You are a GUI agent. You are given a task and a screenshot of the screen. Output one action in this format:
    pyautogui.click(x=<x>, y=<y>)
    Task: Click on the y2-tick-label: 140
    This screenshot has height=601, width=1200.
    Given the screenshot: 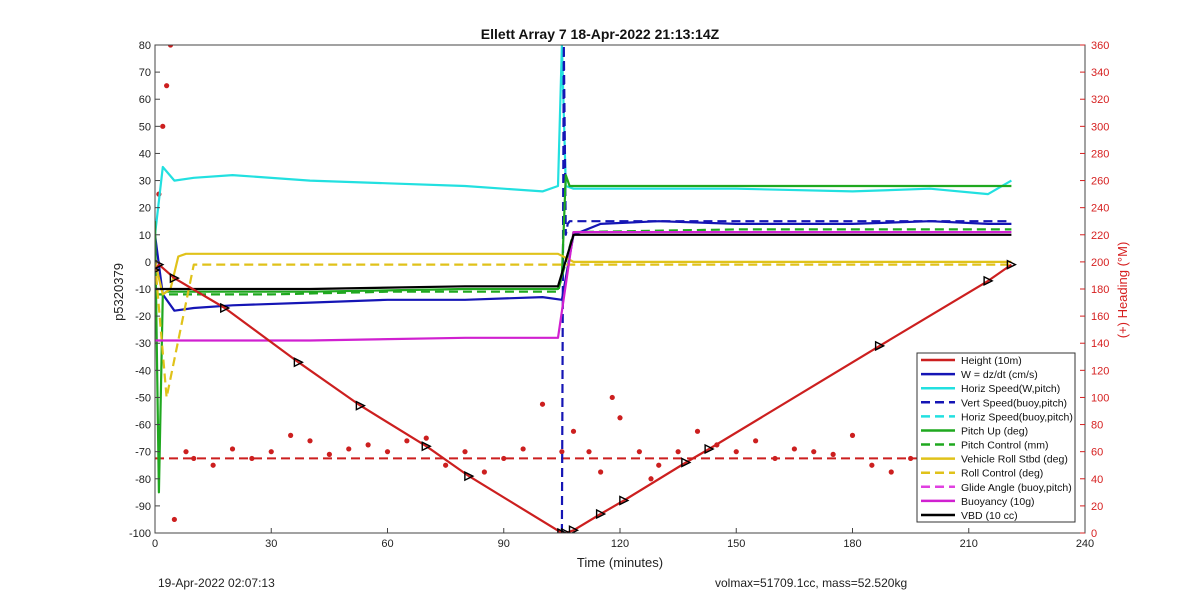 What is the action you would take?
    pyautogui.click(x=1100, y=344)
    